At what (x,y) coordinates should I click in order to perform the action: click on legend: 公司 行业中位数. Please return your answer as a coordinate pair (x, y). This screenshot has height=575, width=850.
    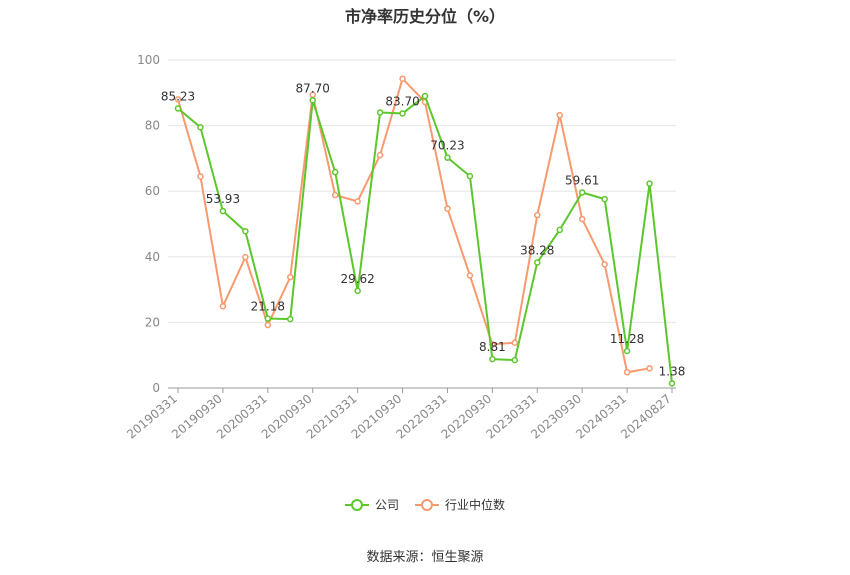
    Looking at the image, I should click on (425, 504).